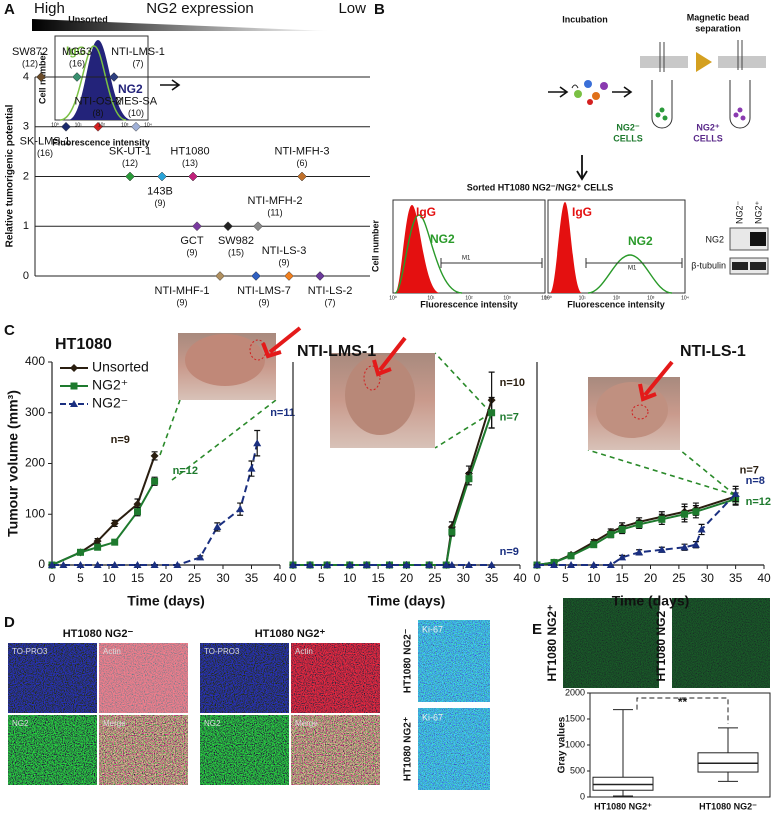 Image resolution: width=776 pixels, height=814 pixels. What do you see at coordinates (10, 175) in the screenshot?
I see `y-axis-label: Relative tumorigenic potential` at bounding box center [10, 175].